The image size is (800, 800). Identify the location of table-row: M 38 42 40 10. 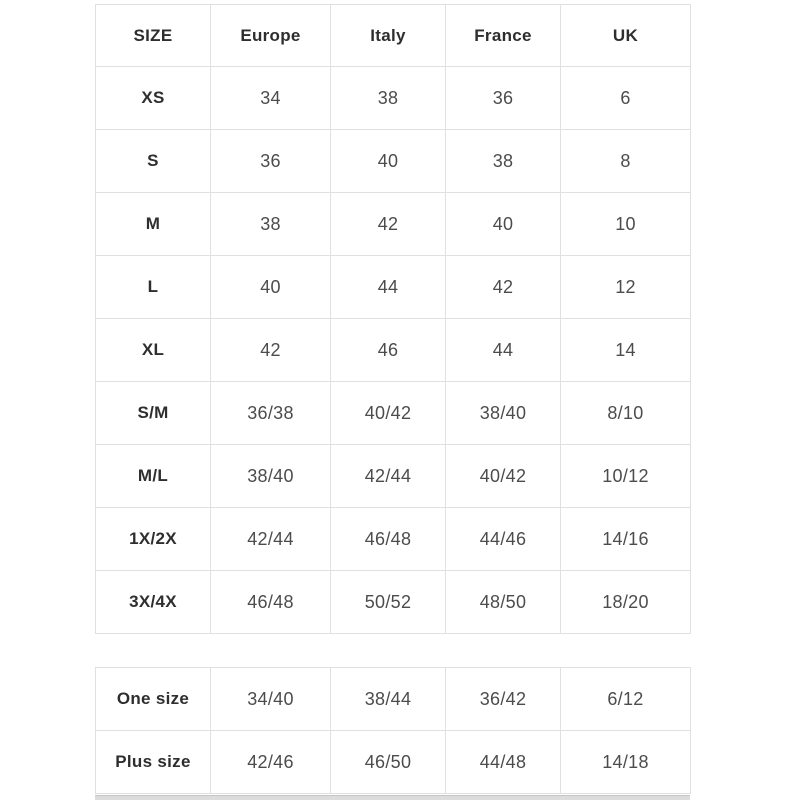
(393, 224).